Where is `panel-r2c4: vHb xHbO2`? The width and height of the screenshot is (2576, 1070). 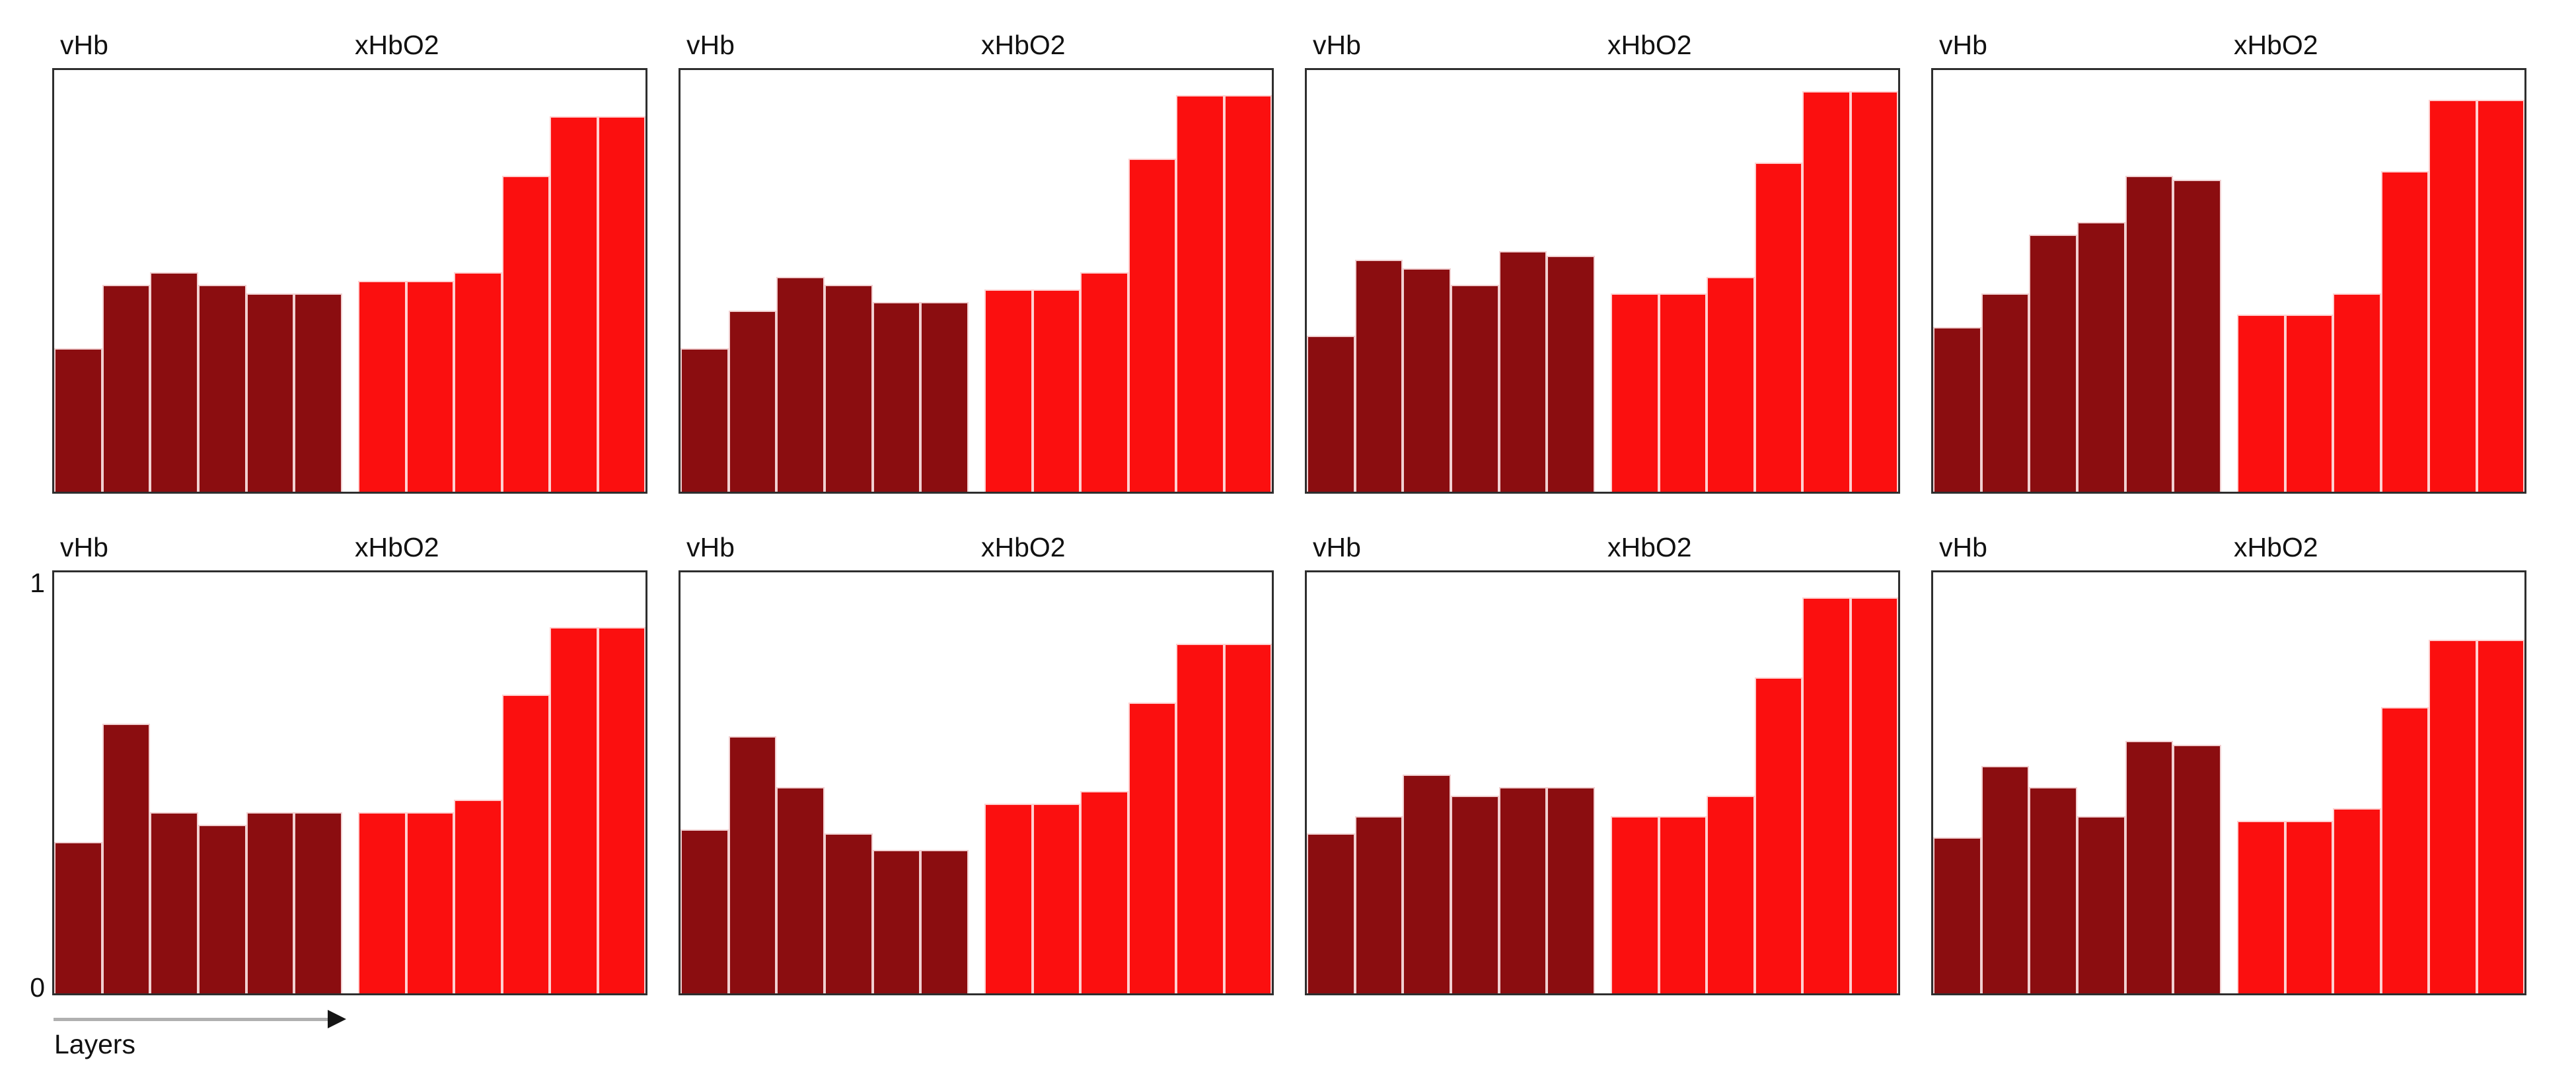
panel-r2c4: vHb xHbO2 is located at coordinates (2228, 763).